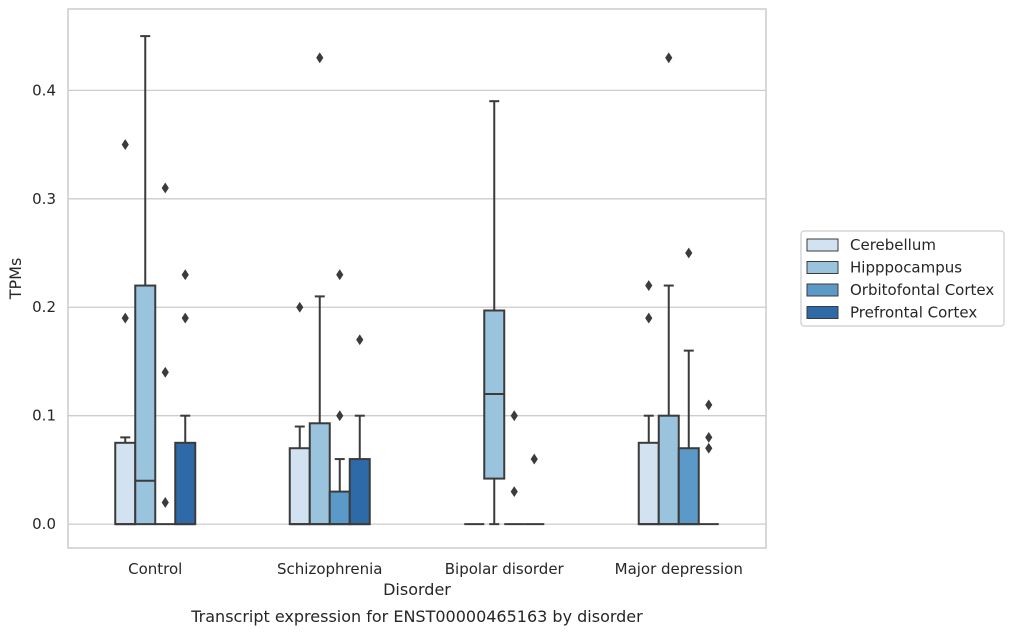  Describe the element at coordinates (44, 524) in the screenshot. I see `y-tick-label: 0.0` at that location.